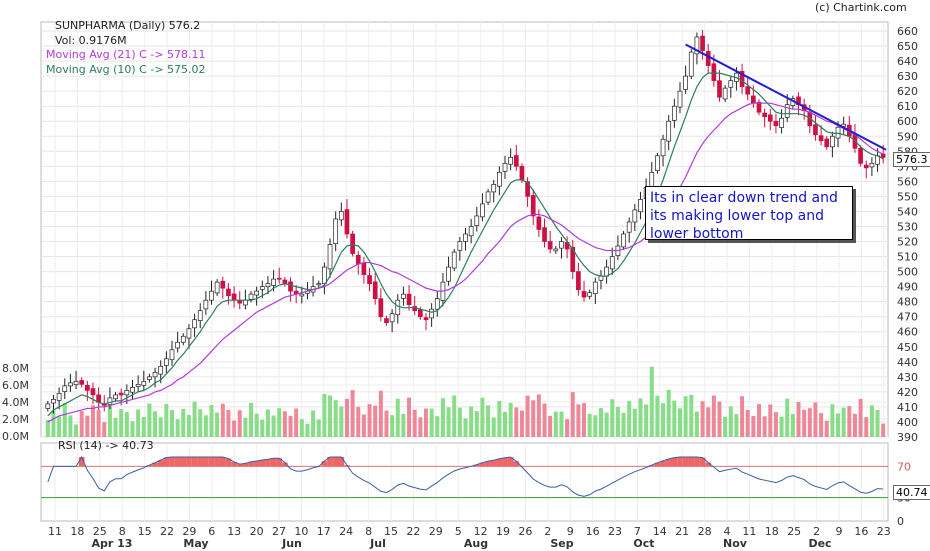 The width and height of the screenshot is (930, 551). I want to click on price-tick-label: 460, so click(907, 332).